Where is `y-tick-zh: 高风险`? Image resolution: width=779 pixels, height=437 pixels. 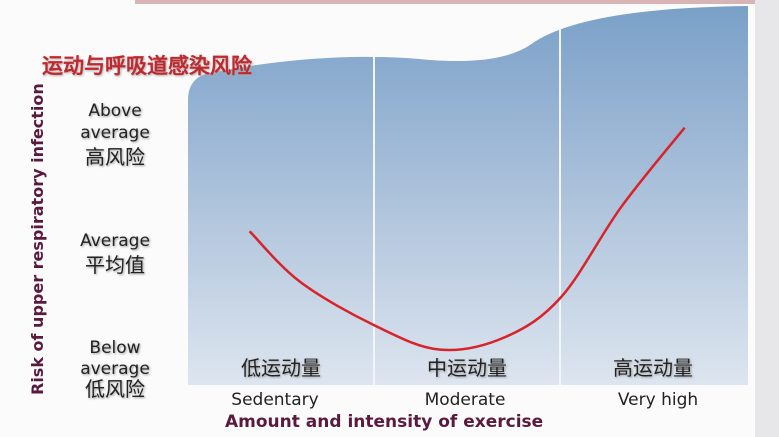
y-tick-zh: 高风险 is located at coordinates (115, 157).